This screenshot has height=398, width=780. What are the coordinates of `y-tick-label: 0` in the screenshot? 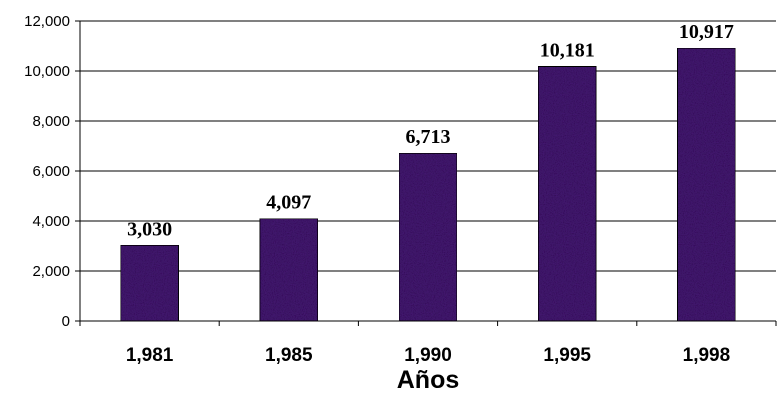 It's located at (66, 321).